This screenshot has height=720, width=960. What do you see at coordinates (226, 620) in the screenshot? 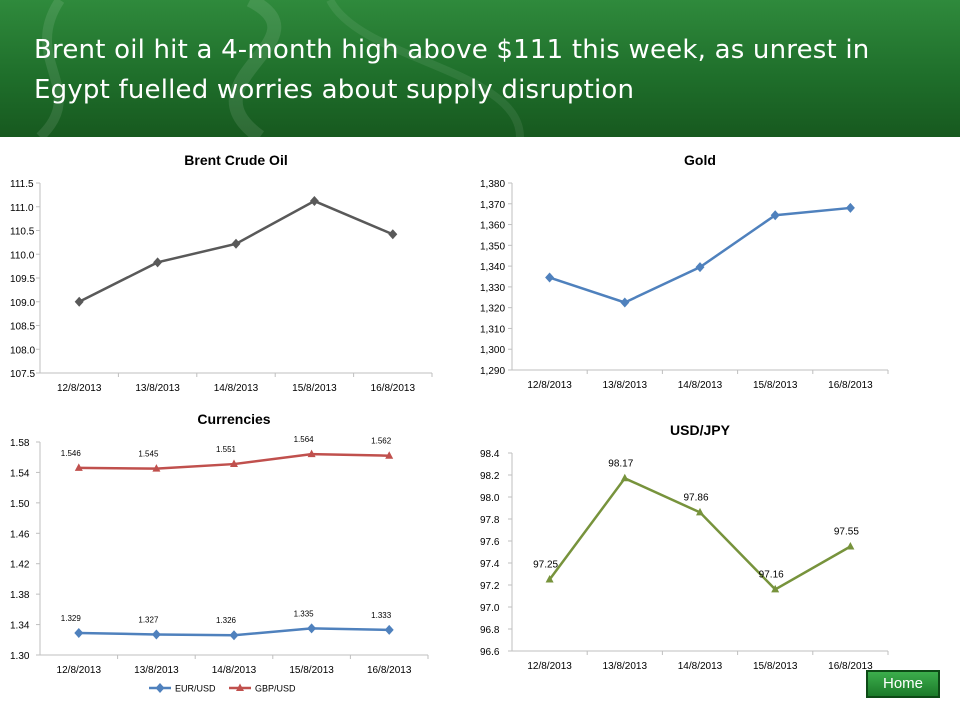
I see `chart-2-series-0-data-label: 1.326` at bounding box center [226, 620].